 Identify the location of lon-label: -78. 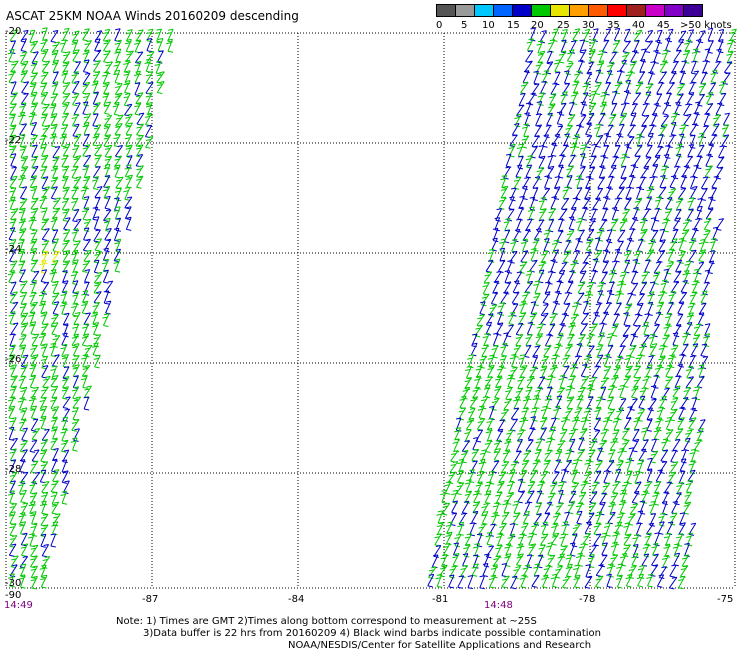
(587, 599).